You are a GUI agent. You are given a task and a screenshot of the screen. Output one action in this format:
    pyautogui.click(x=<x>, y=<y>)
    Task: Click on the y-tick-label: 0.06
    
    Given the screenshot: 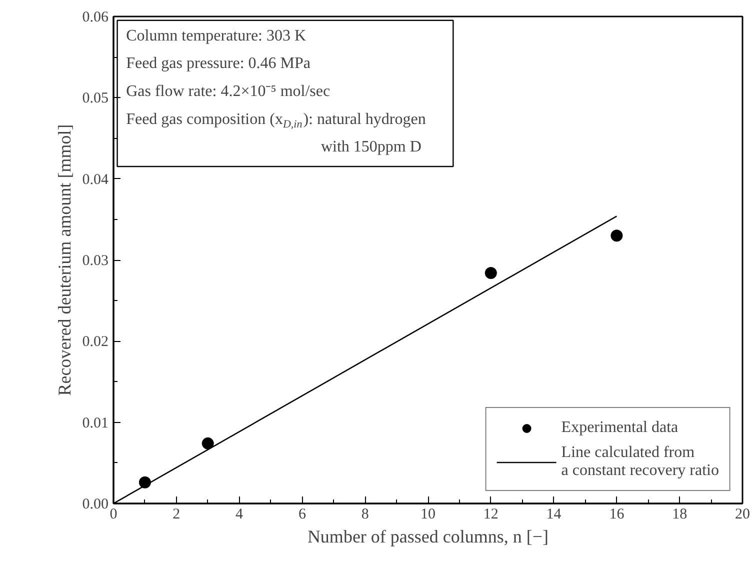 What is the action you would take?
    pyautogui.click(x=95, y=18)
    